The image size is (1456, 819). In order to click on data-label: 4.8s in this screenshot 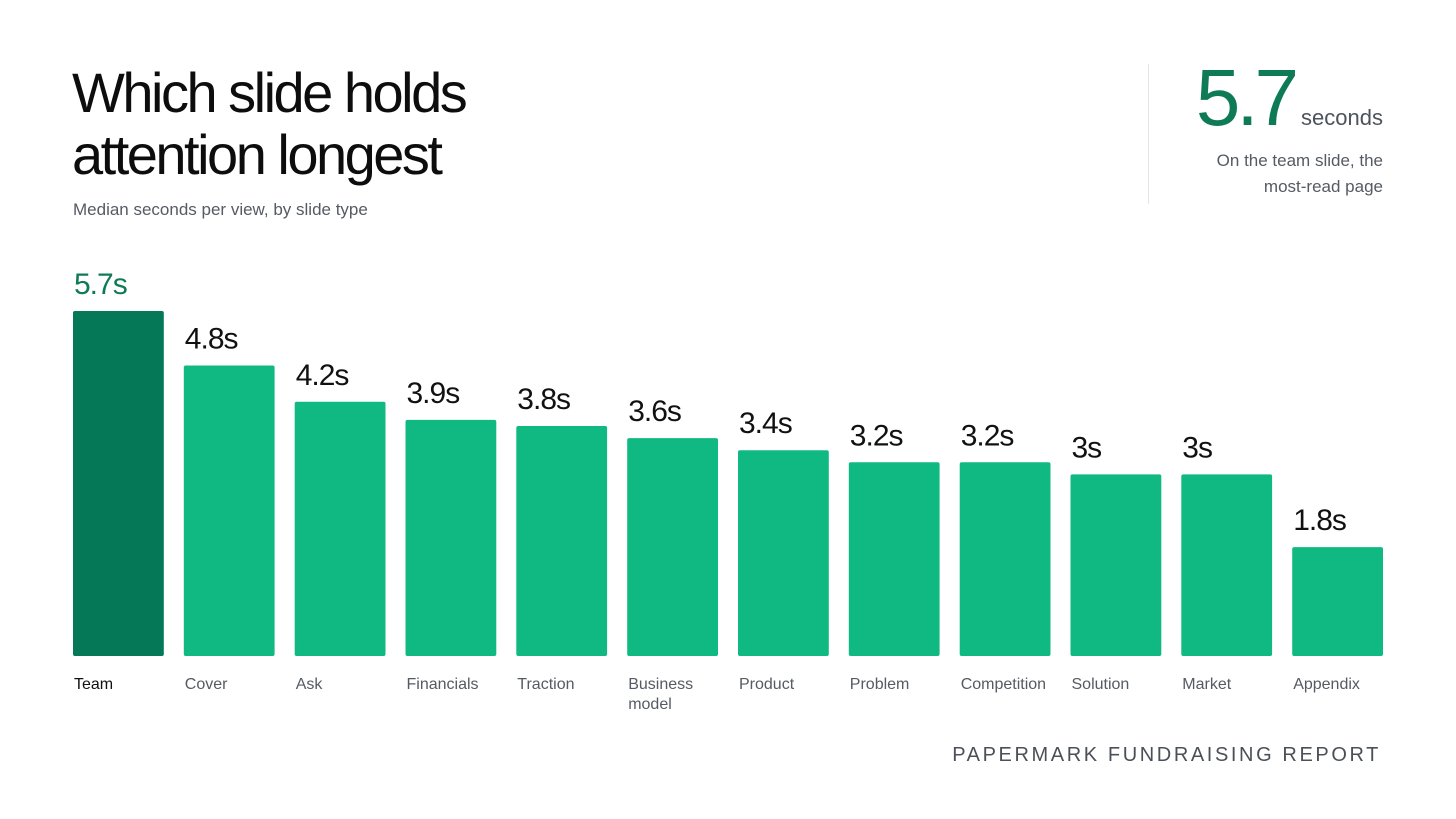, I will do `click(211, 339)`.